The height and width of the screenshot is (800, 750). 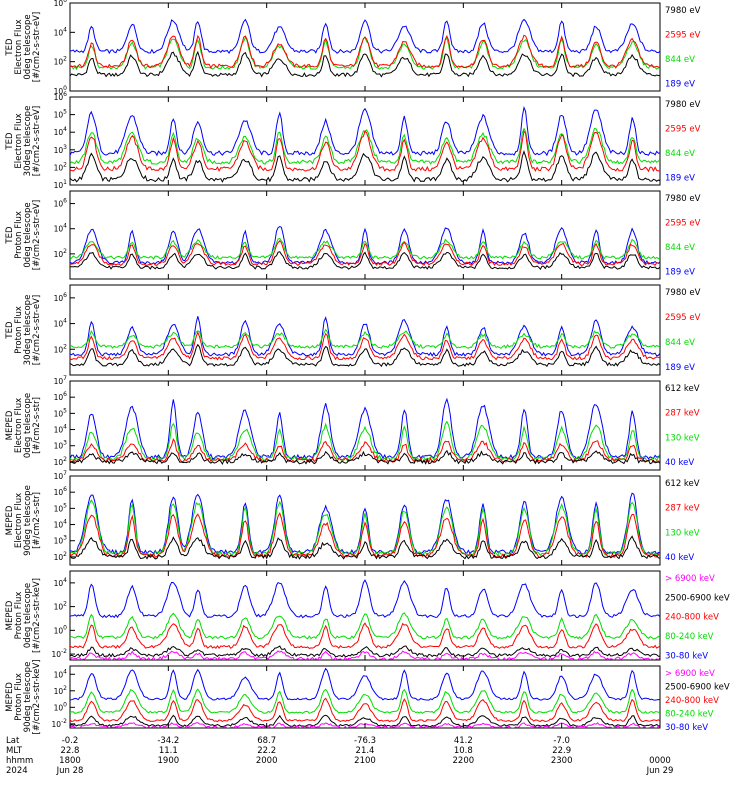 What do you see at coordinates (10, 235) in the screenshot?
I see `panel-3-ylabel-line-1: TED` at bounding box center [10, 235].